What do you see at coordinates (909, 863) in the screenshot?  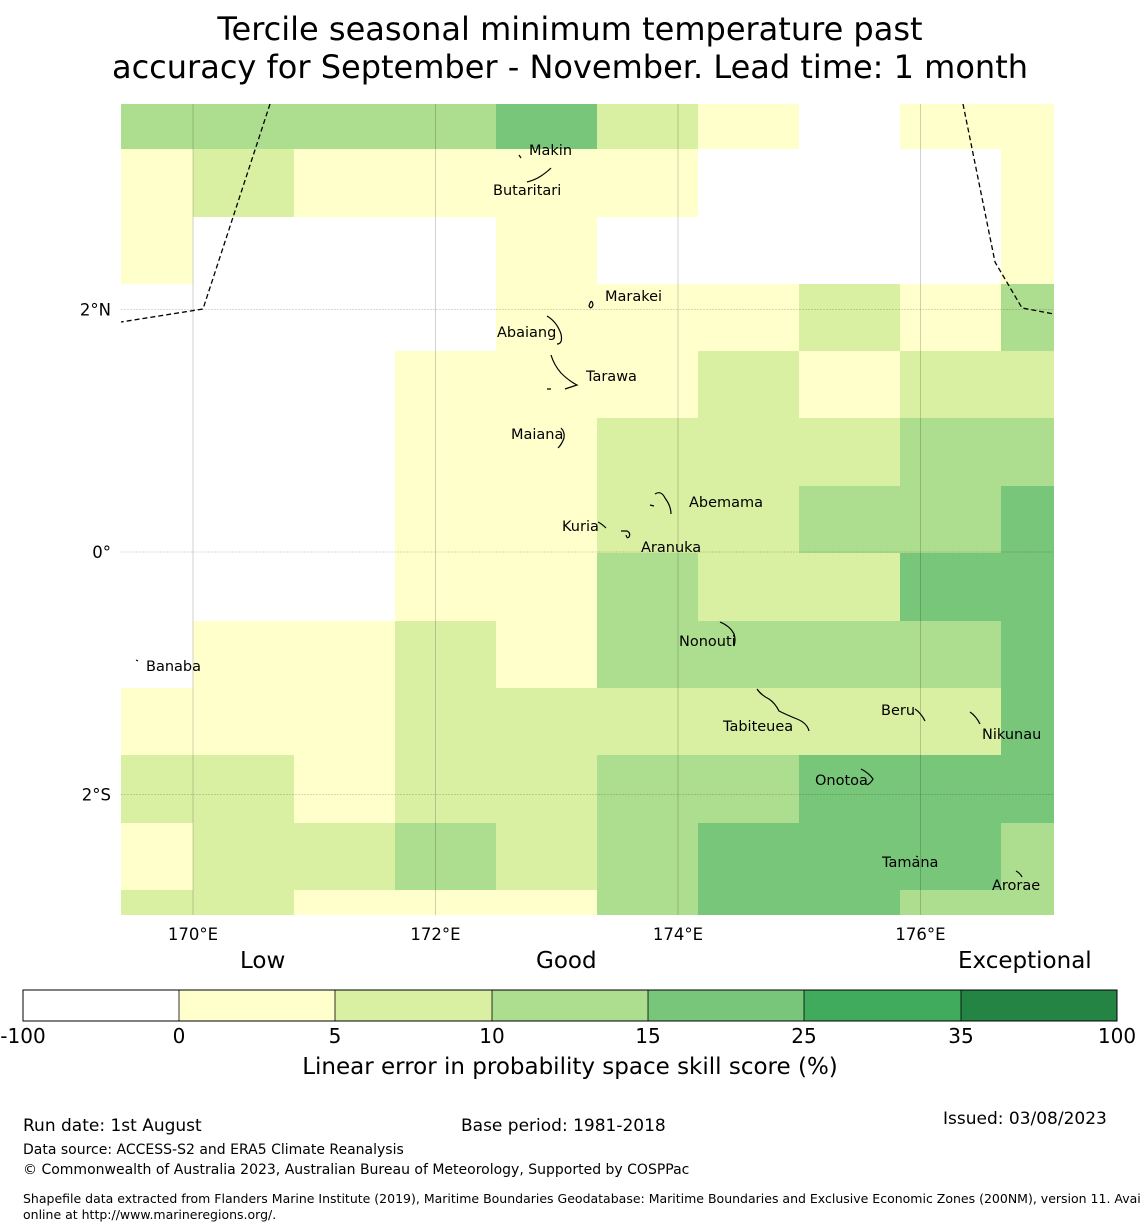 I see `island-label: Tamana` at bounding box center [909, 863].